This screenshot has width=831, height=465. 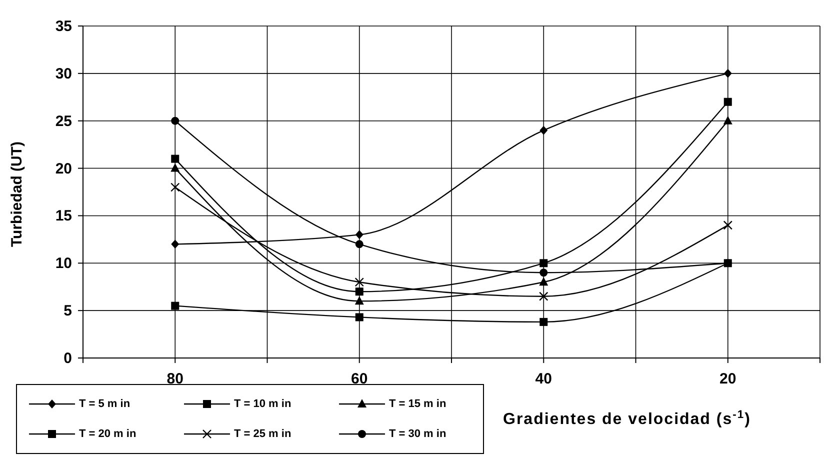 I want to click on x-tick-label: 80, so click(x=175, y=379).